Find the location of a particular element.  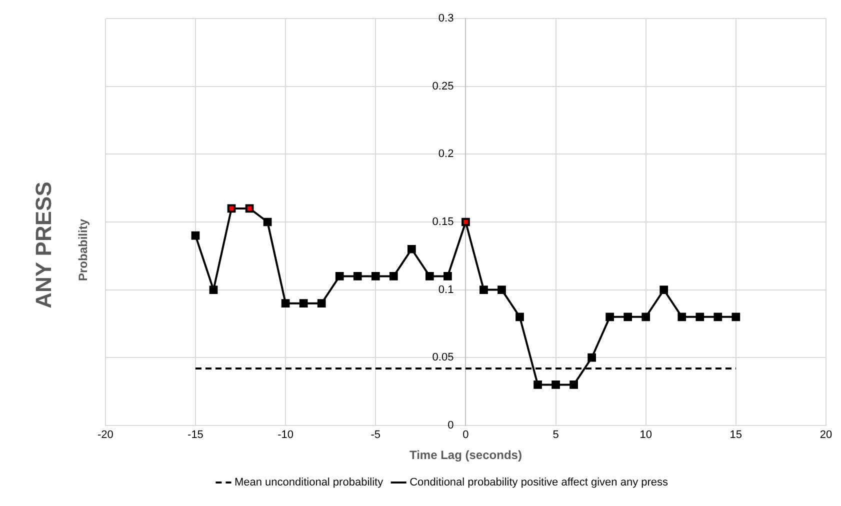

y-tick-label: 0.2 is located at coordinates (446, 154).